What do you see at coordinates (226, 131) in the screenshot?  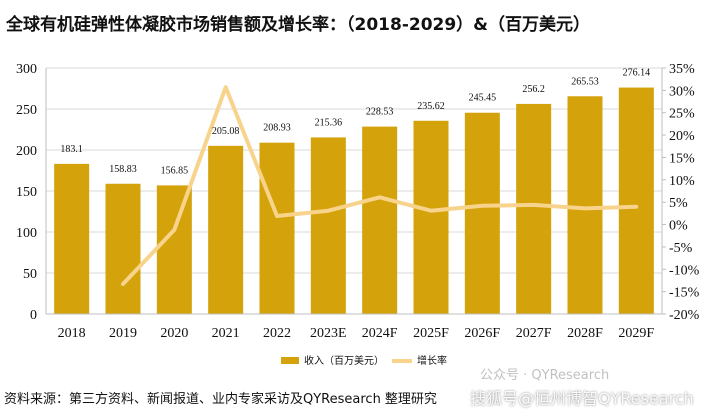 I see `bar-data-label: 205.08` at bounding box center [226, 131].